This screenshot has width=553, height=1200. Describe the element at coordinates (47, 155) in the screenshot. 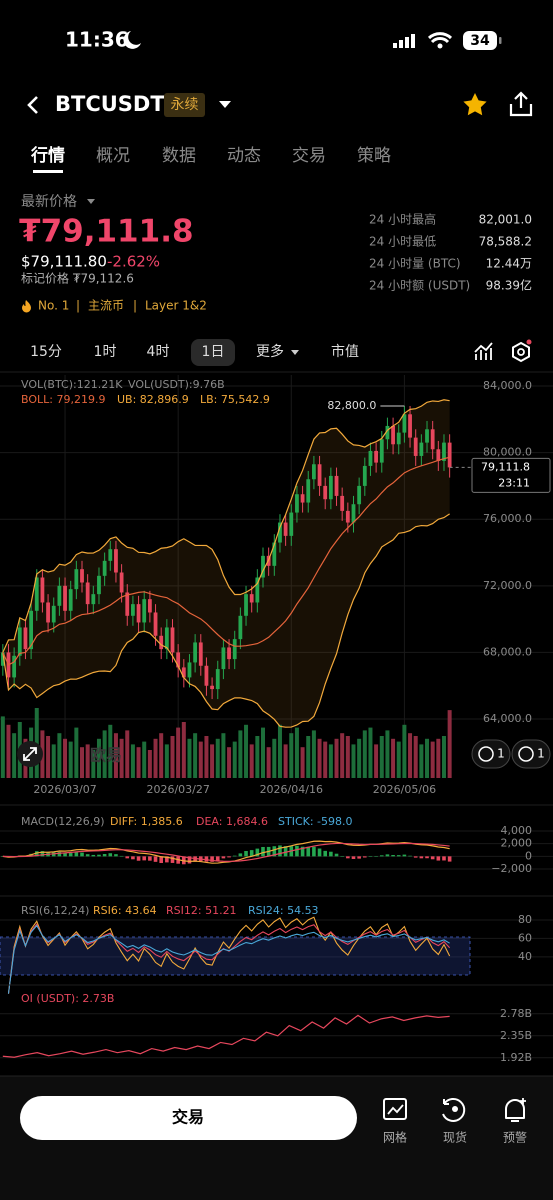

I see `tab: 行情` at that location.